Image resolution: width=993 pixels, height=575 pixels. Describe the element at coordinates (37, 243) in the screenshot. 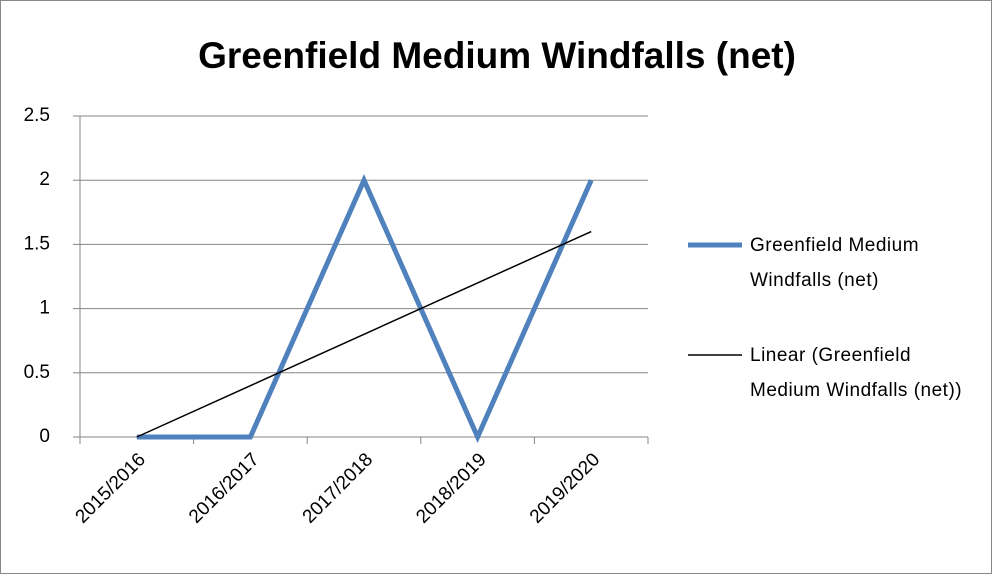

I see `y-tick-label: 1.5` at that location.